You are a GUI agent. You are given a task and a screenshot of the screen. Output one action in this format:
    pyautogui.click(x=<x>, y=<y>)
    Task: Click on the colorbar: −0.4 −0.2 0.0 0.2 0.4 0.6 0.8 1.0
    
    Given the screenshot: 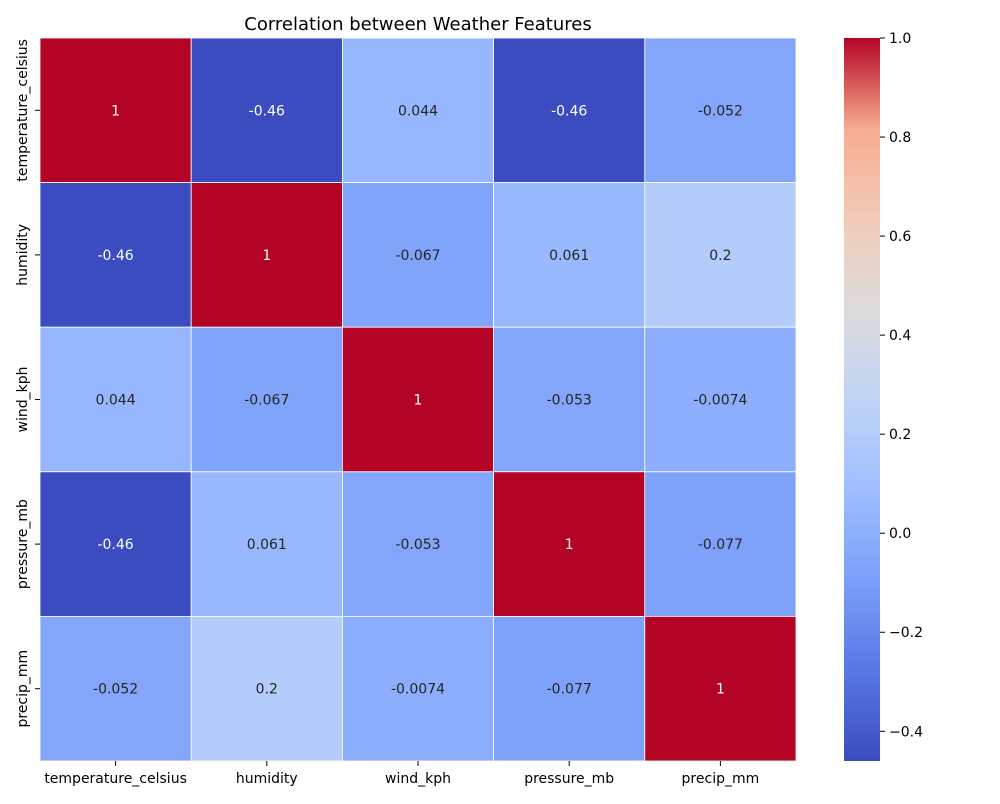 What is the action you would take?
    pyautogui.click(x=883, y=396)
    